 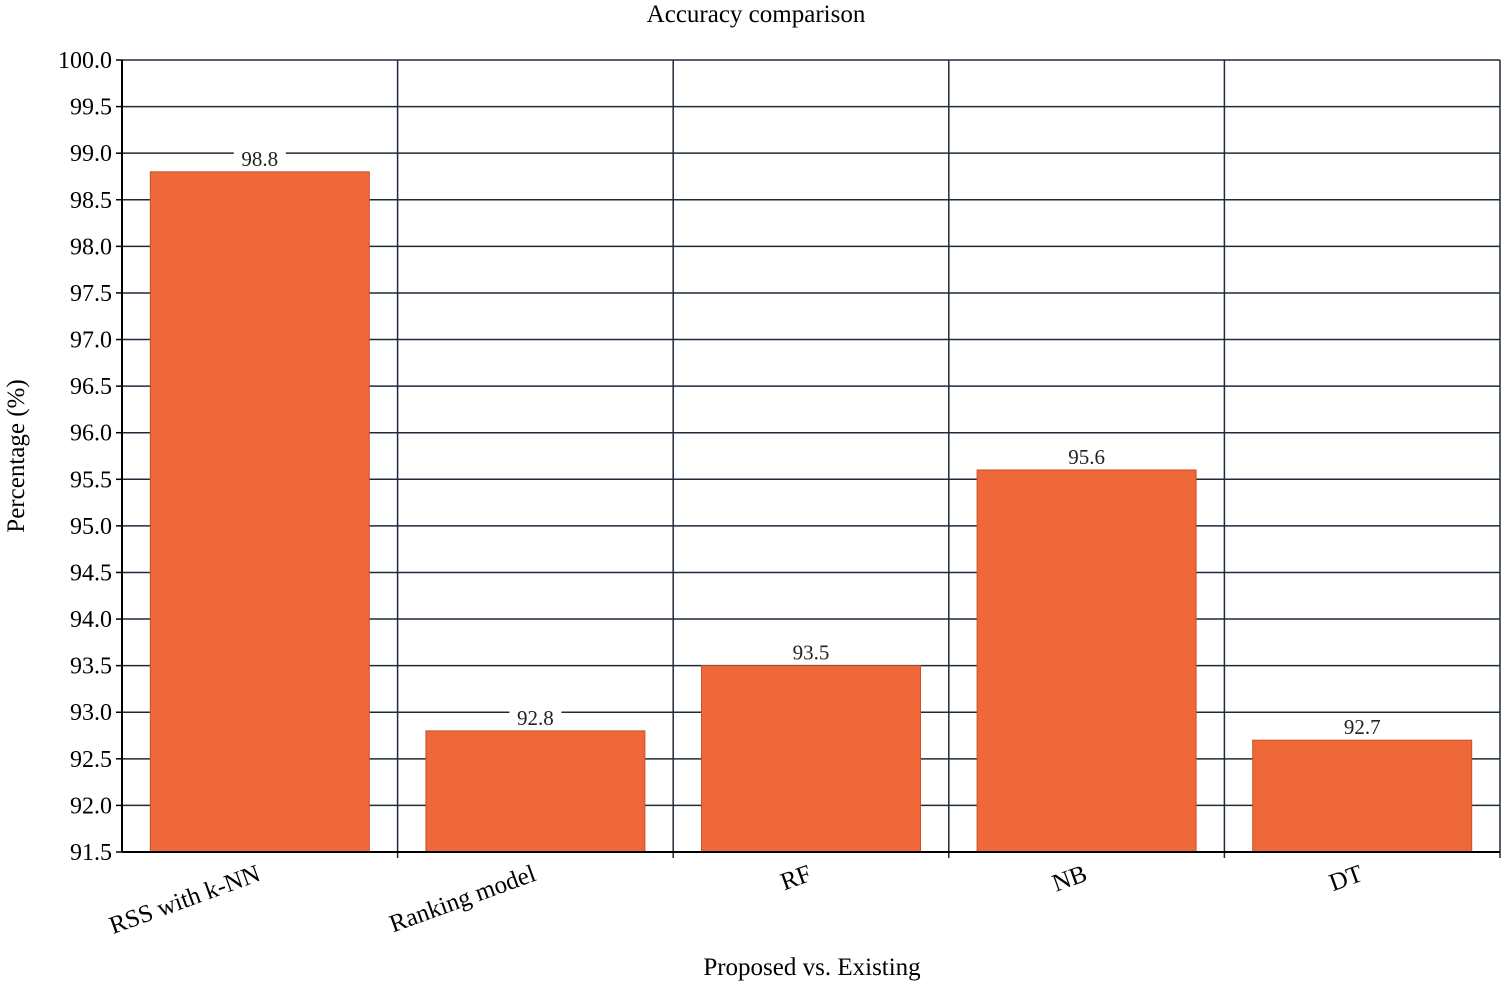 What do you see at coordinates (16, 455) in the screenshot?
I see `y-axis-label: Percentage (%)` at bounding box center [16, 455].